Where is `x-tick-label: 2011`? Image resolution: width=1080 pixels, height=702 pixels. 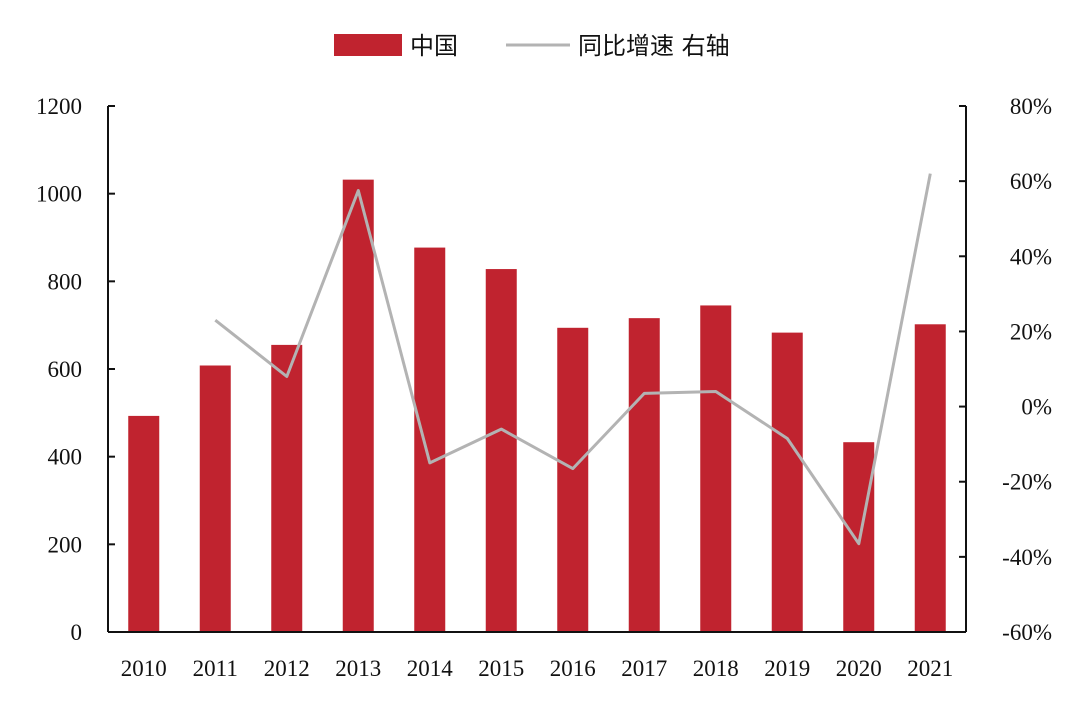
x-tick-label: 2011 is located at coordinates (215, 668).